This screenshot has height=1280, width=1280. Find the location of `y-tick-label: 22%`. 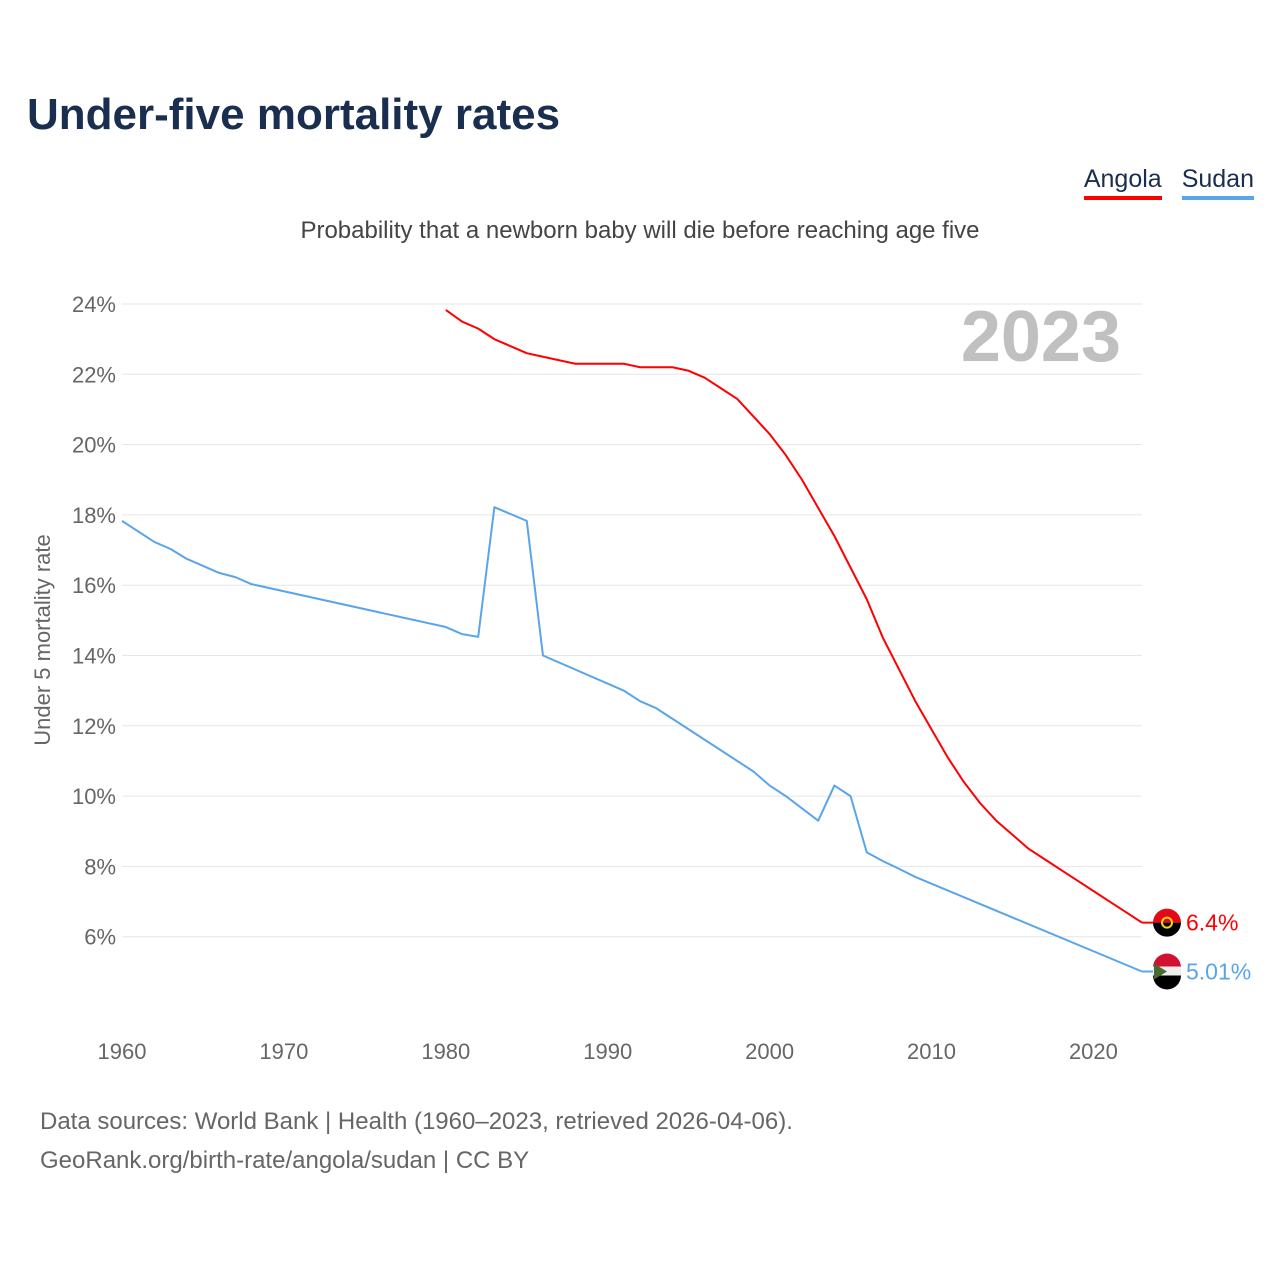

y-tick-label: 22% is located at coordinates (94, 374).